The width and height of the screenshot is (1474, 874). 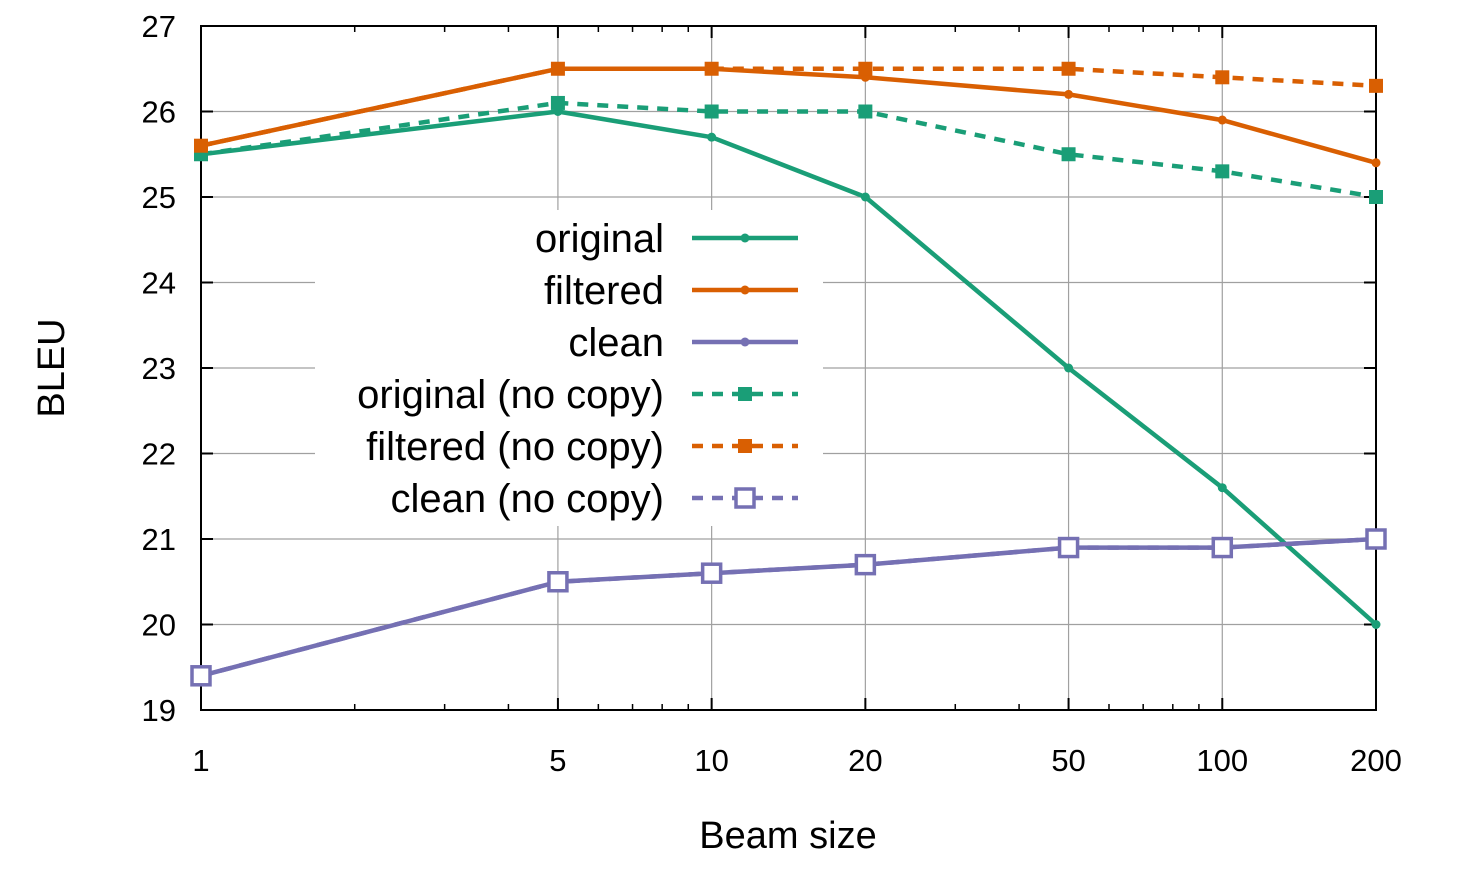 What do you see at coordinates (604, 291) in the screenshot?
I see `legend-label: filtered` at bounding box center [604, 291].